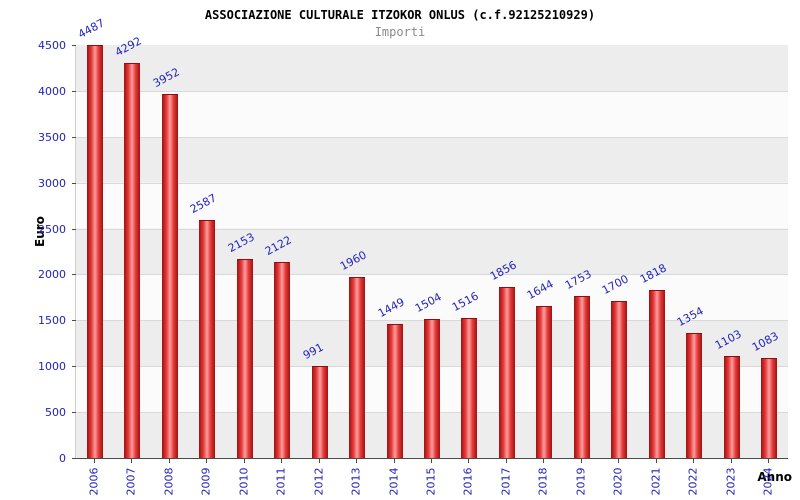 The height and width of the screenshot is (500, 800). Describe the element at coordinates (356, 481) in the screenshot. I see `x-tick-label: 2013` at that location.